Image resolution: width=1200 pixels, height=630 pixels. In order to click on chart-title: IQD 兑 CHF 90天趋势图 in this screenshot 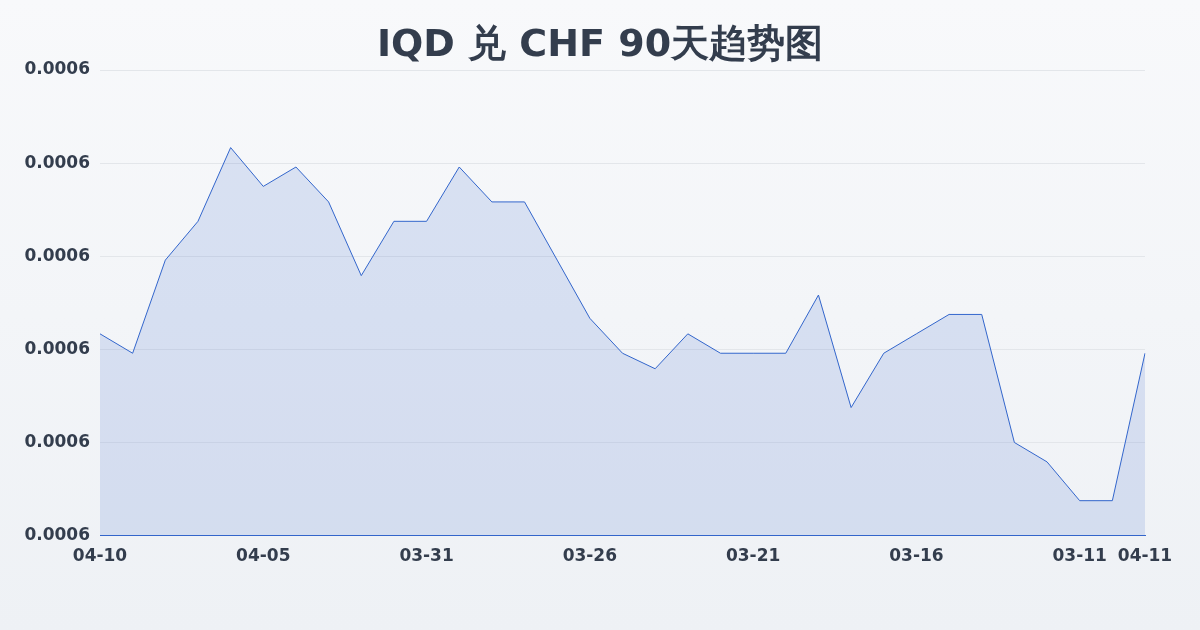, I will do `click(600, 43)`.